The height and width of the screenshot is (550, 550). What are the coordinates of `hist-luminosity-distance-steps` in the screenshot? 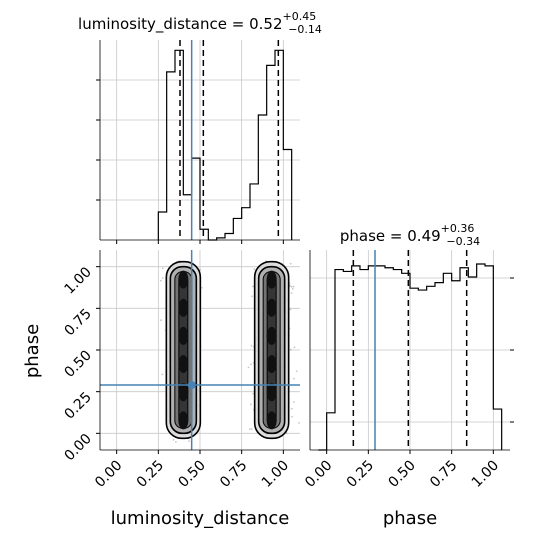 It's located at (225, 145).